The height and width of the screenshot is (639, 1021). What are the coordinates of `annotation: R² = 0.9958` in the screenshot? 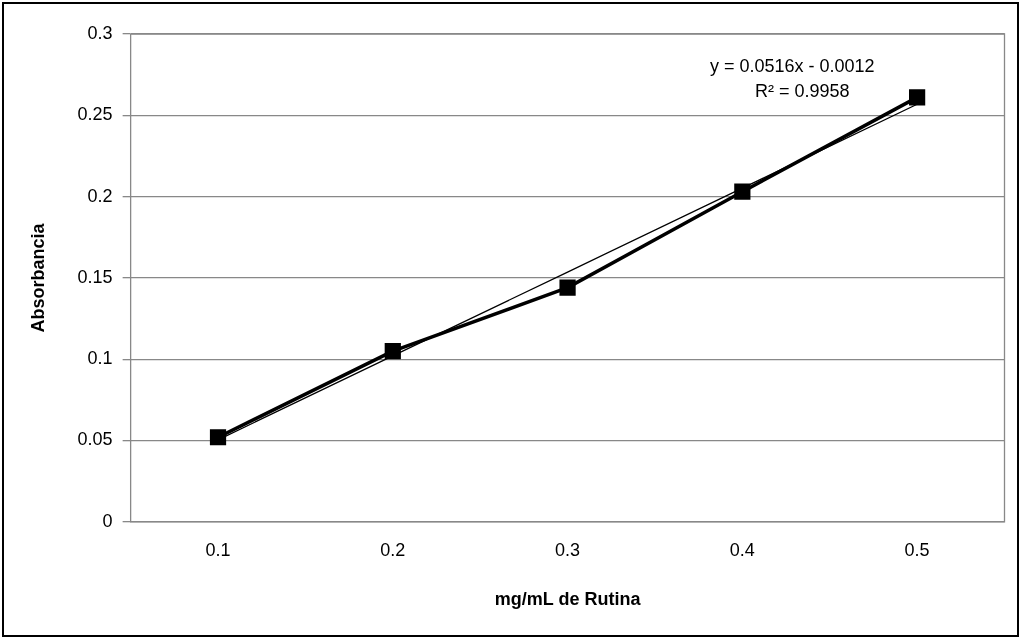 It's located at (802, 91).